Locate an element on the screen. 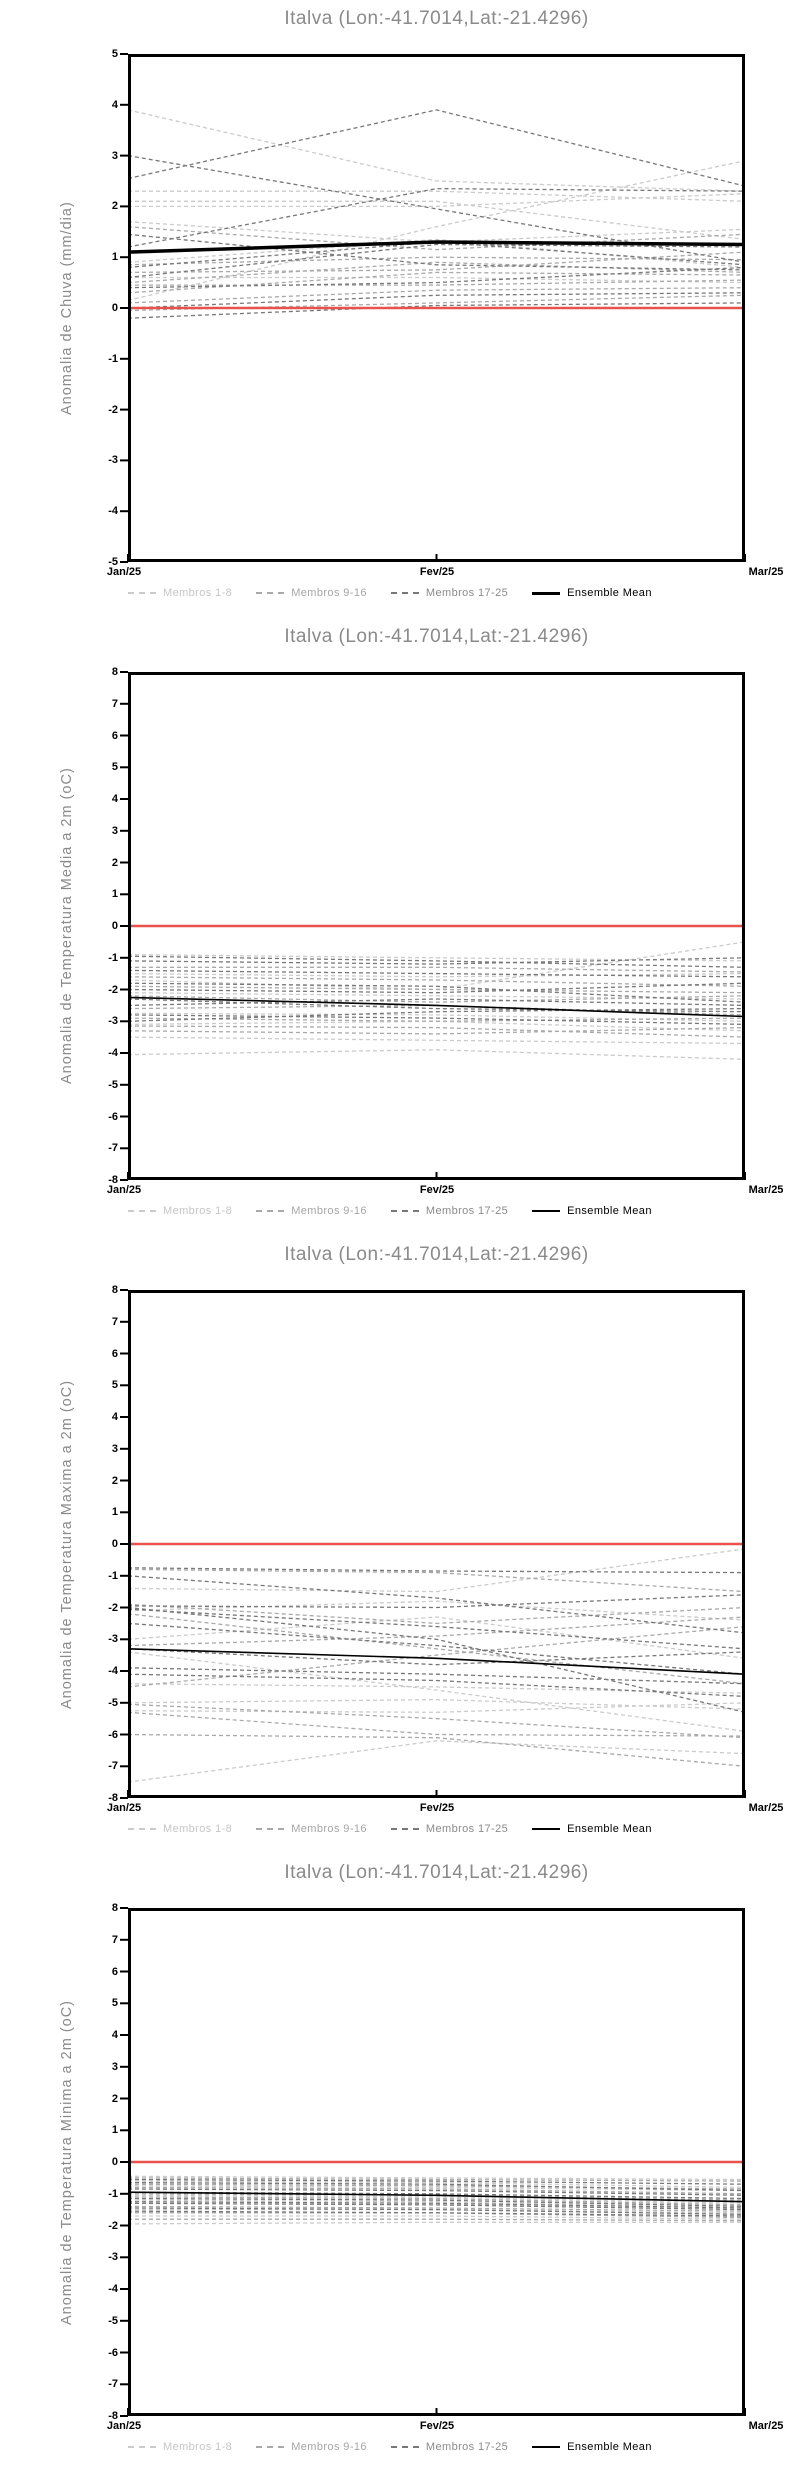  chart-title: Italva (Lon:-41.7014,Lat:-21.4296) is located at coordinates (436, 636).